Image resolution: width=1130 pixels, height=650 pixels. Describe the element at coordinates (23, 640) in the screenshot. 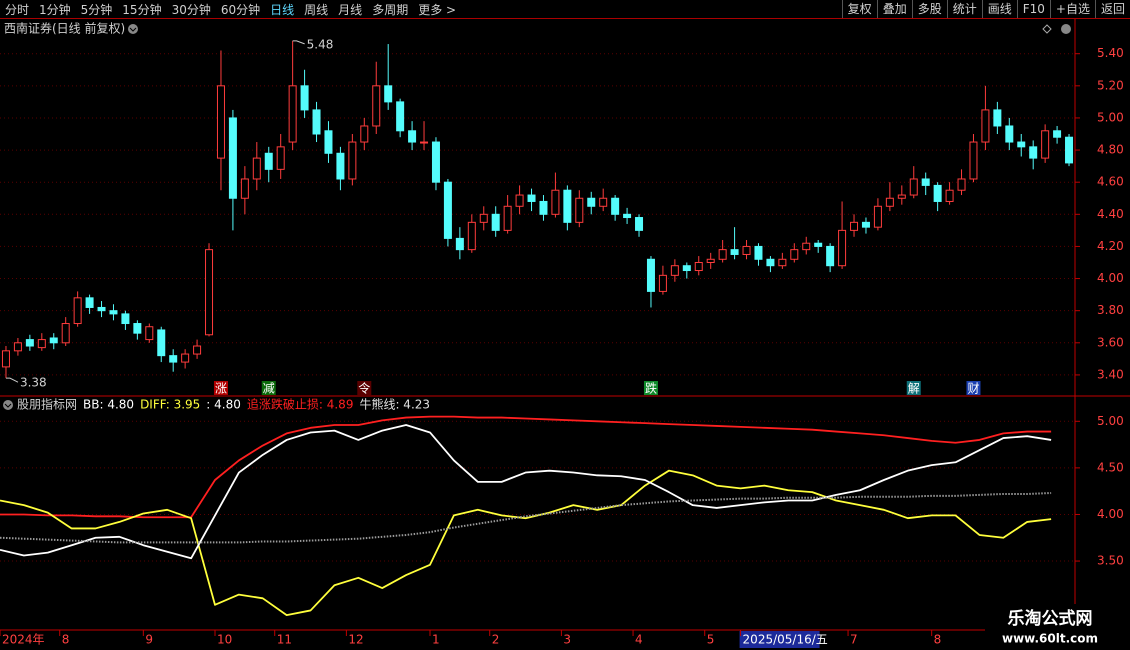

I see `x-tick-label: 2024年` at that location.